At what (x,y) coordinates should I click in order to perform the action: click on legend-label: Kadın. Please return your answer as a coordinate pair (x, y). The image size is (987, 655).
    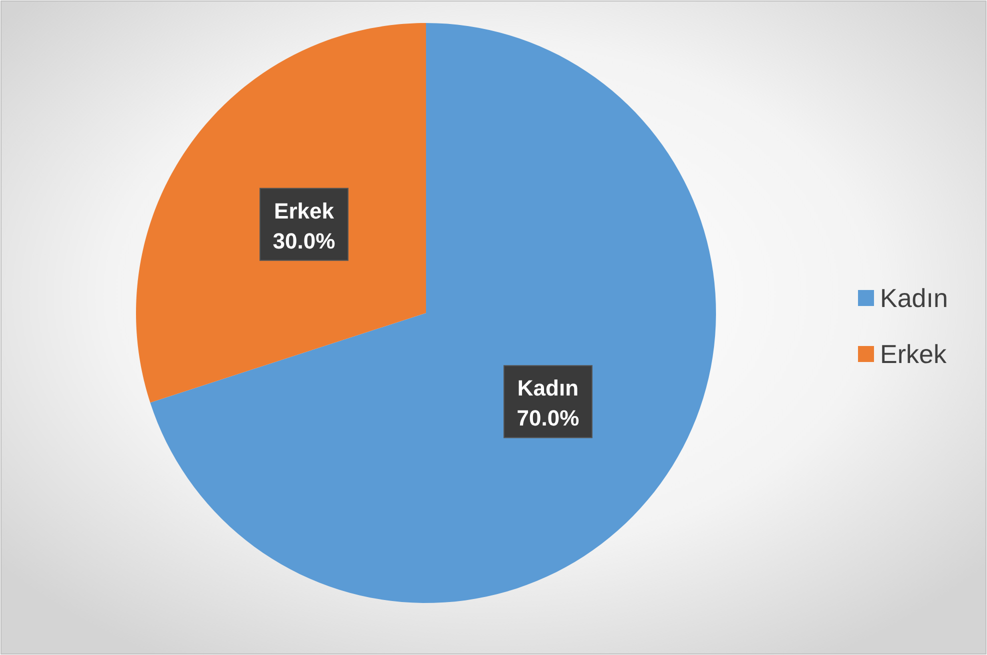
    Looking at the image, I should click on (914, 298).